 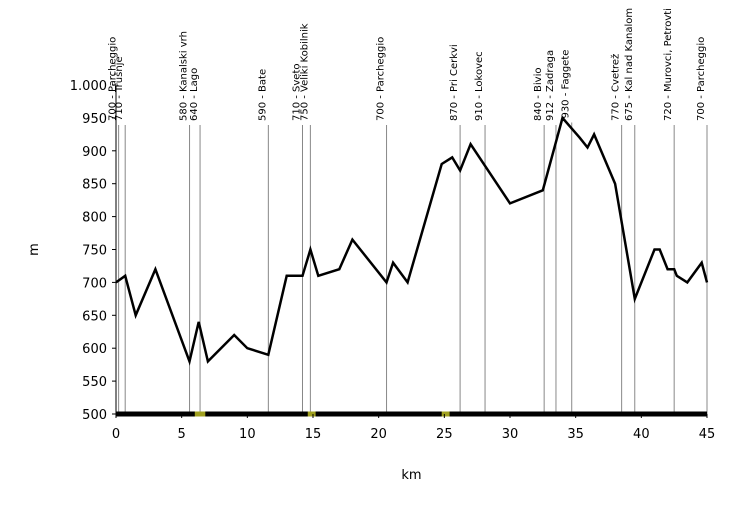 What do you see at coordinates (510, 434) in the screenshot?
I see `x-tick-label: 30` at bounding box center [510, 434].